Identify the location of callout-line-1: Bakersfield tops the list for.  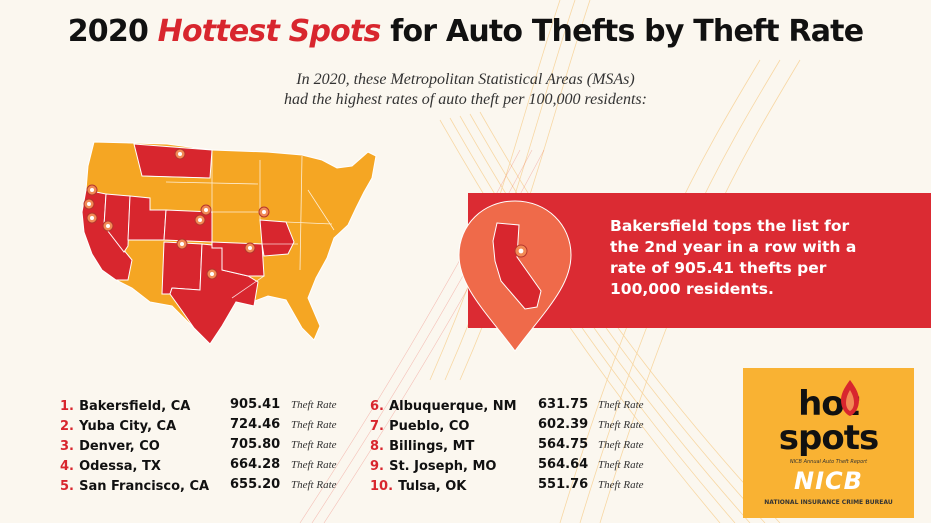
(730, 226).